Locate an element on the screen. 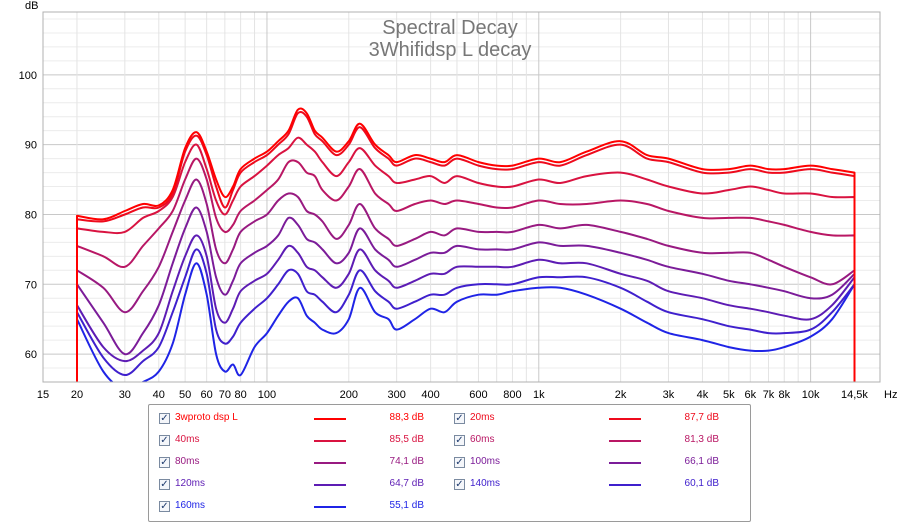  legend-series-value: 55,1 dB is located at coordinates (406, 505).